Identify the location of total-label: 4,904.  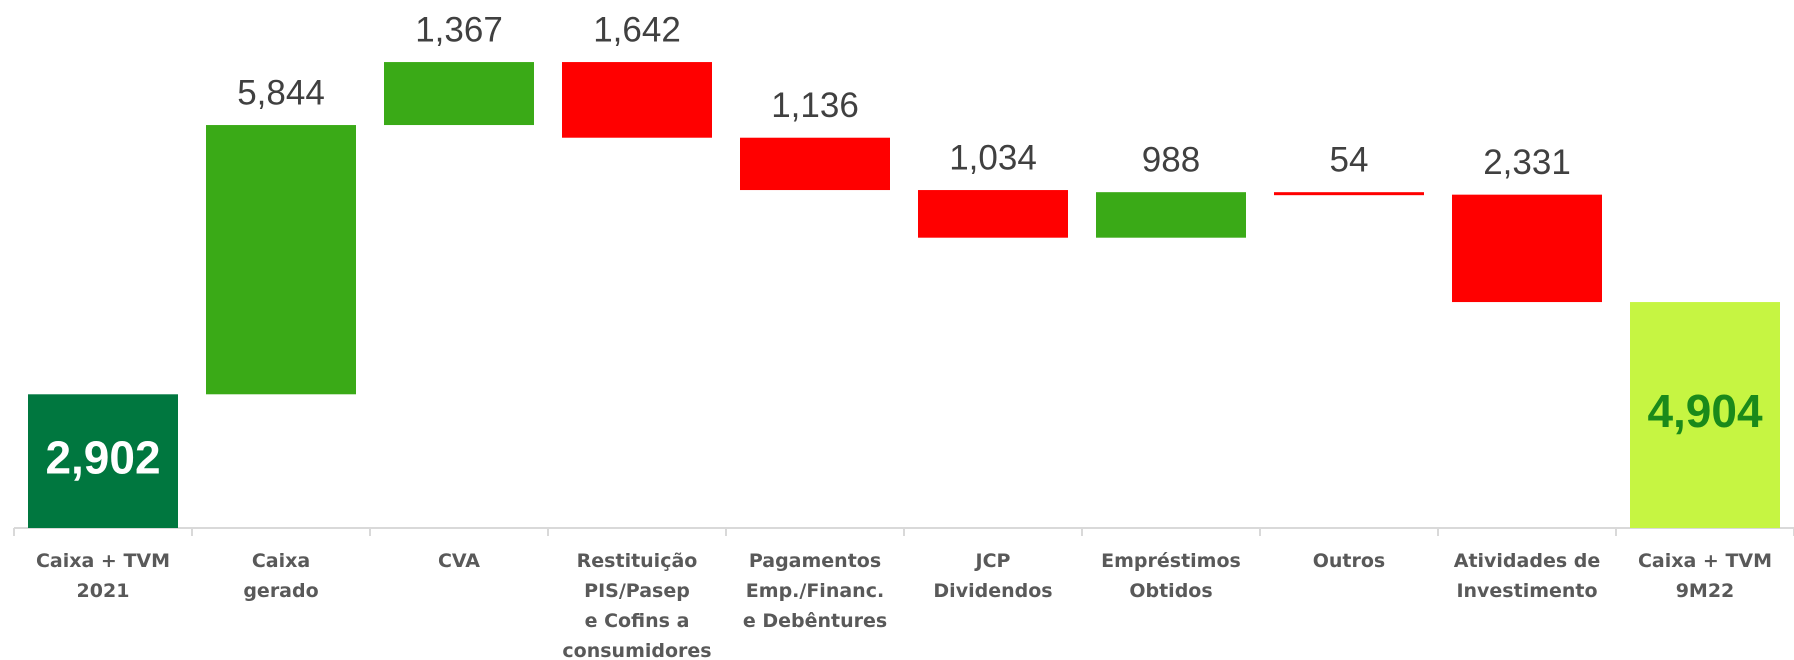
(1705, 411).